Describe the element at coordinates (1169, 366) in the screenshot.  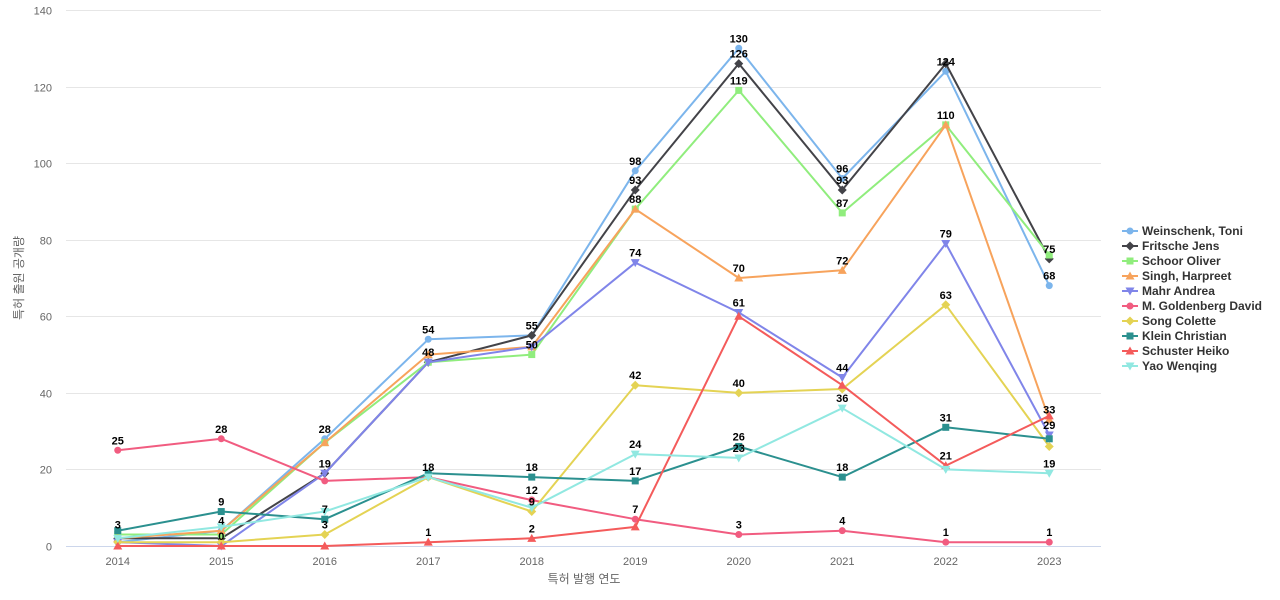
I see `legend-item: Yao Wenqing` at that location.